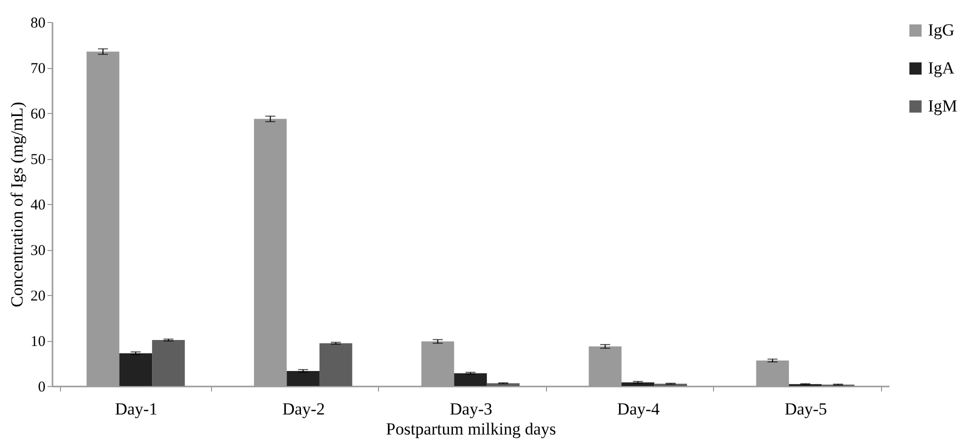  Describe the element at coordinates (17, 205) in the screenshot. I see `y-axis-title: Concentration of Igs (mg/mL)` at that location.